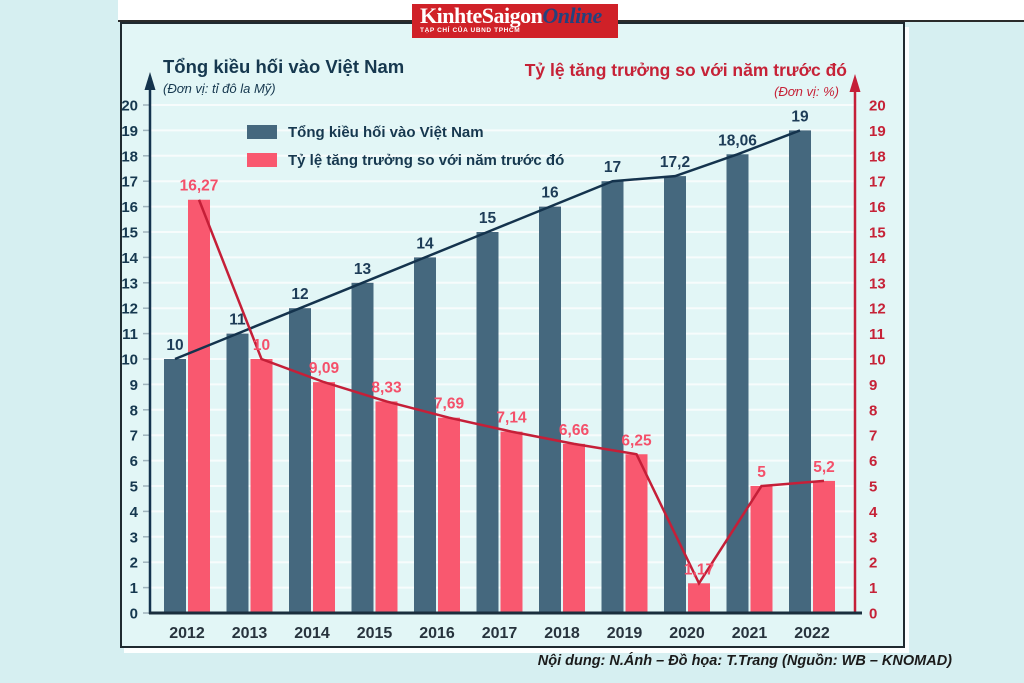 Image resolution: width=1024 pixels, height=683 pixels. Describe the element at coordinates (134, 385) in the screenshot. I see `left-tick-label: 9` at that location.